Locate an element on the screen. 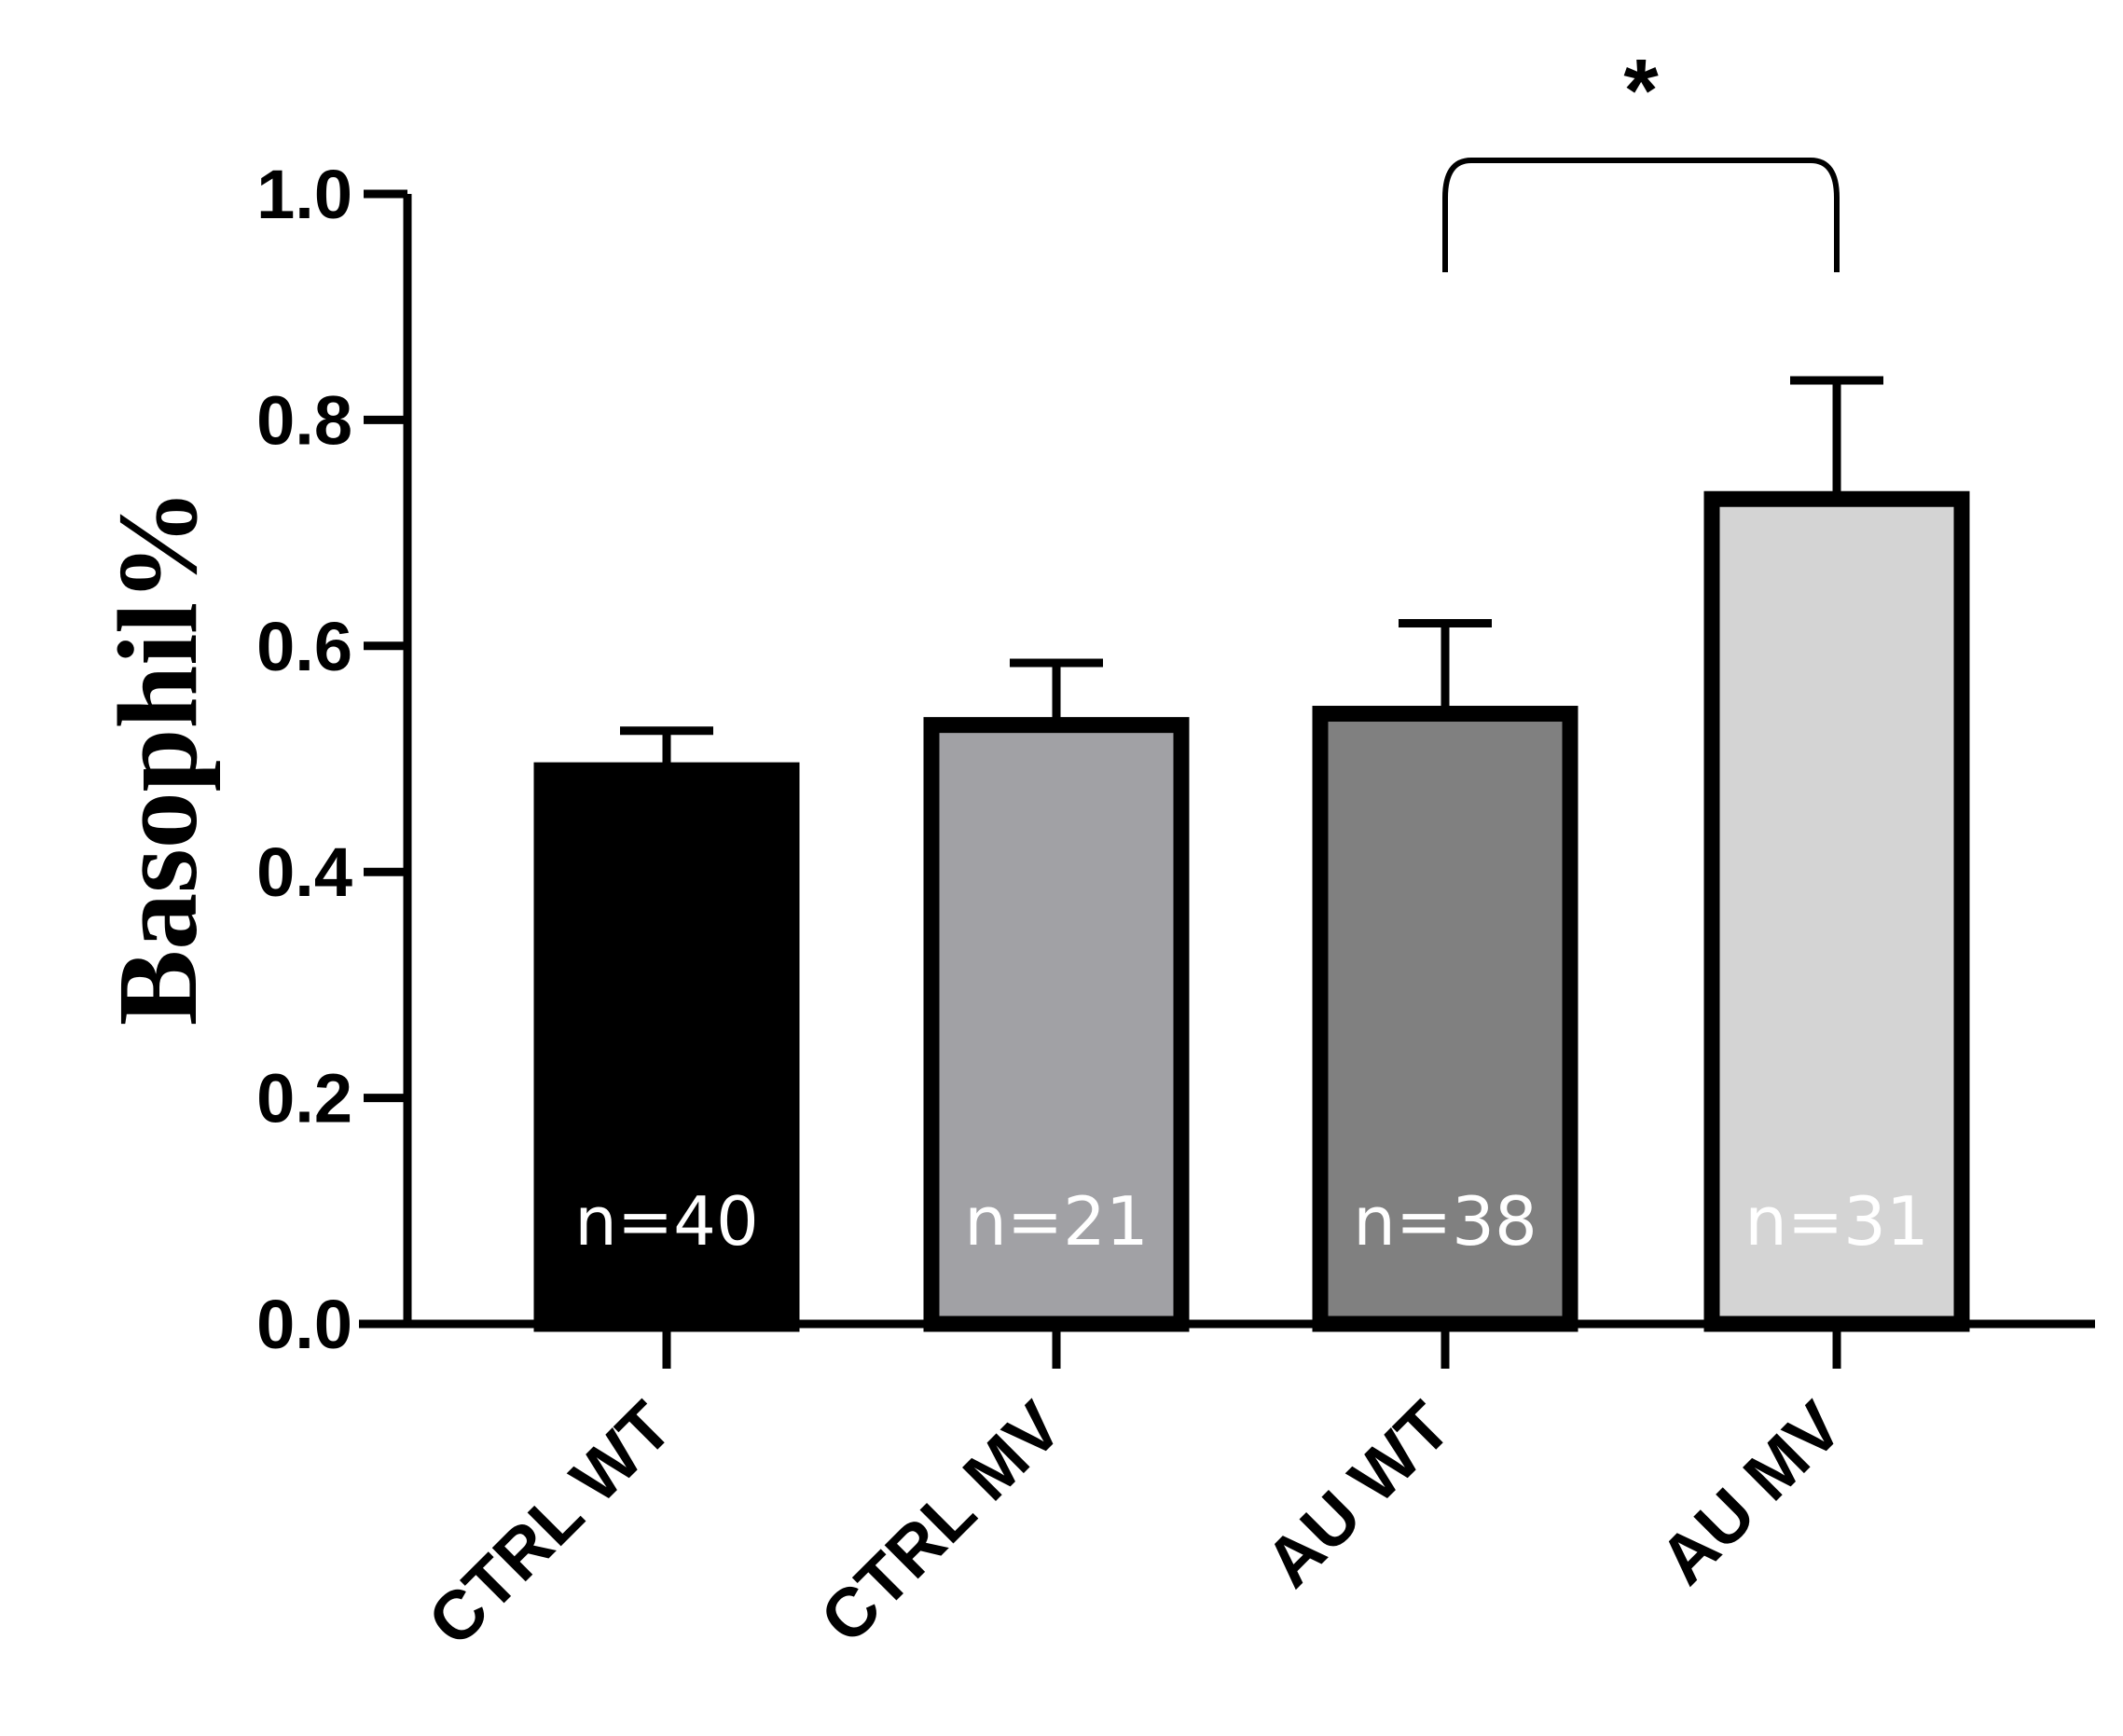 The image size is (2123, 1736). y-tick-label: 0.4 is located at coordinates (304, 872).